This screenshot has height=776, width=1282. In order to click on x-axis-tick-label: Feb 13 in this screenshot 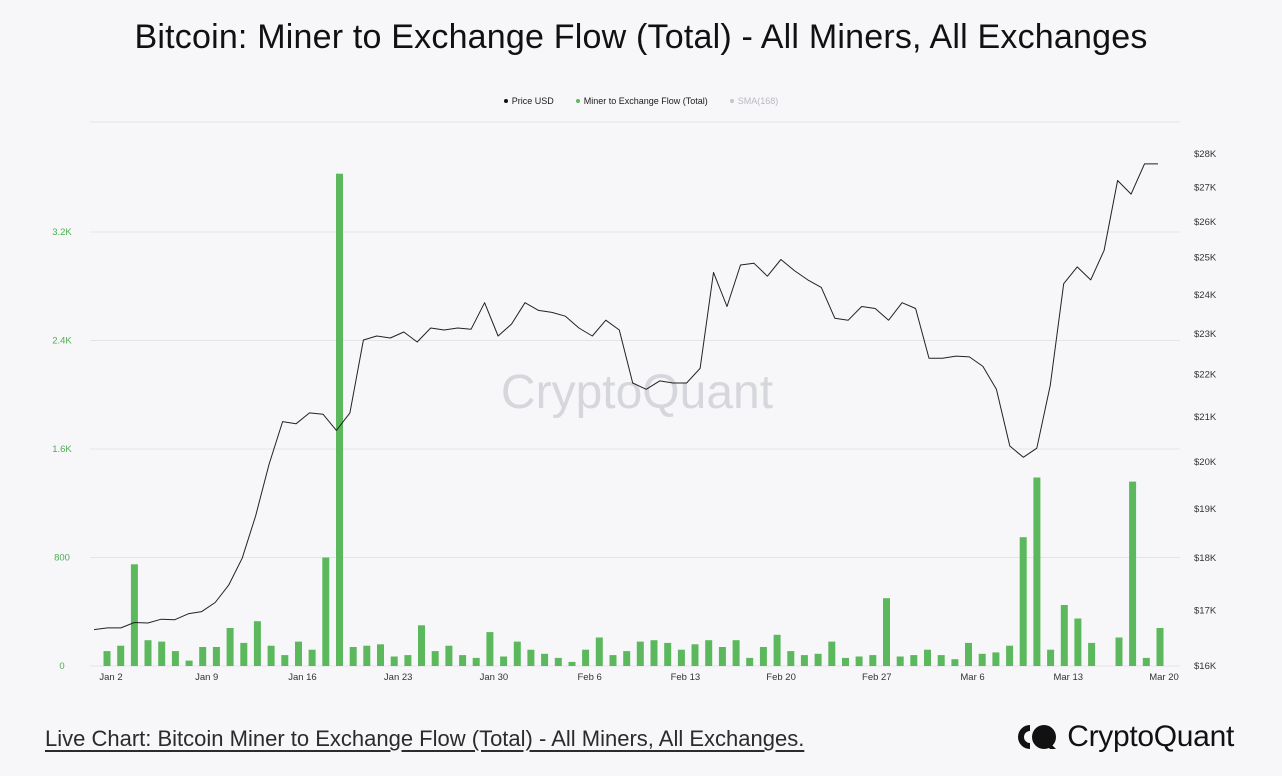, I will do `click(686, 677)`.